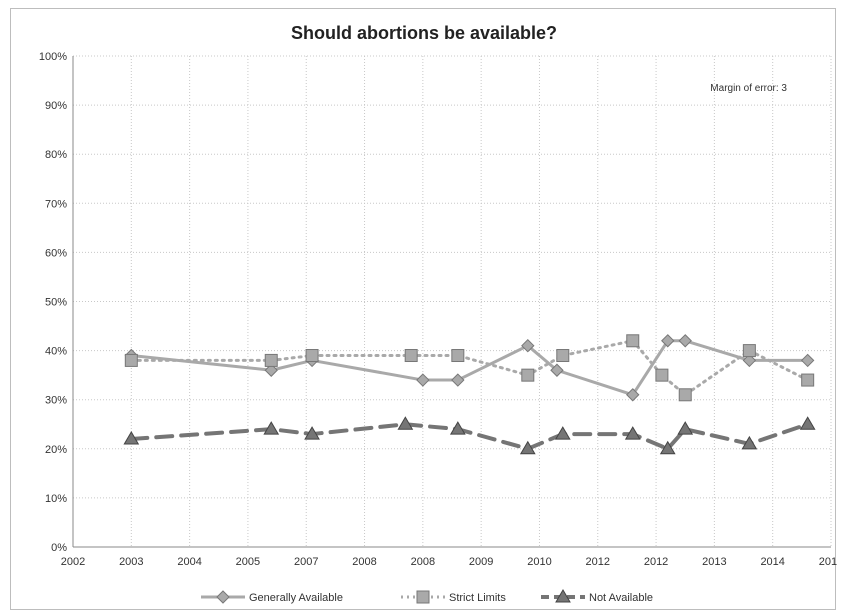 The width and height of the screenshot is (846, 616). I want to click on legend-item-not-available: Not Available, so click(597, 596).